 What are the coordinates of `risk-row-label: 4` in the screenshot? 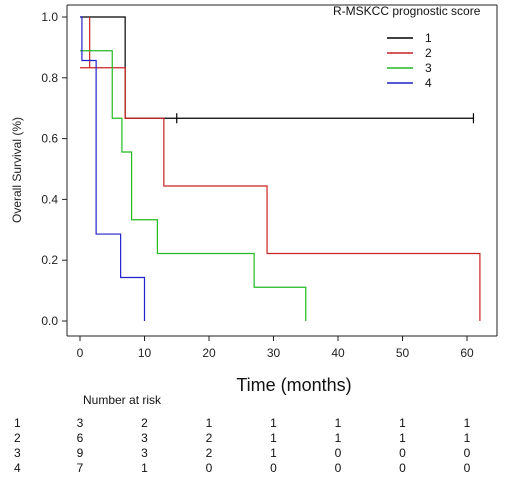 It's located at (17, 468).